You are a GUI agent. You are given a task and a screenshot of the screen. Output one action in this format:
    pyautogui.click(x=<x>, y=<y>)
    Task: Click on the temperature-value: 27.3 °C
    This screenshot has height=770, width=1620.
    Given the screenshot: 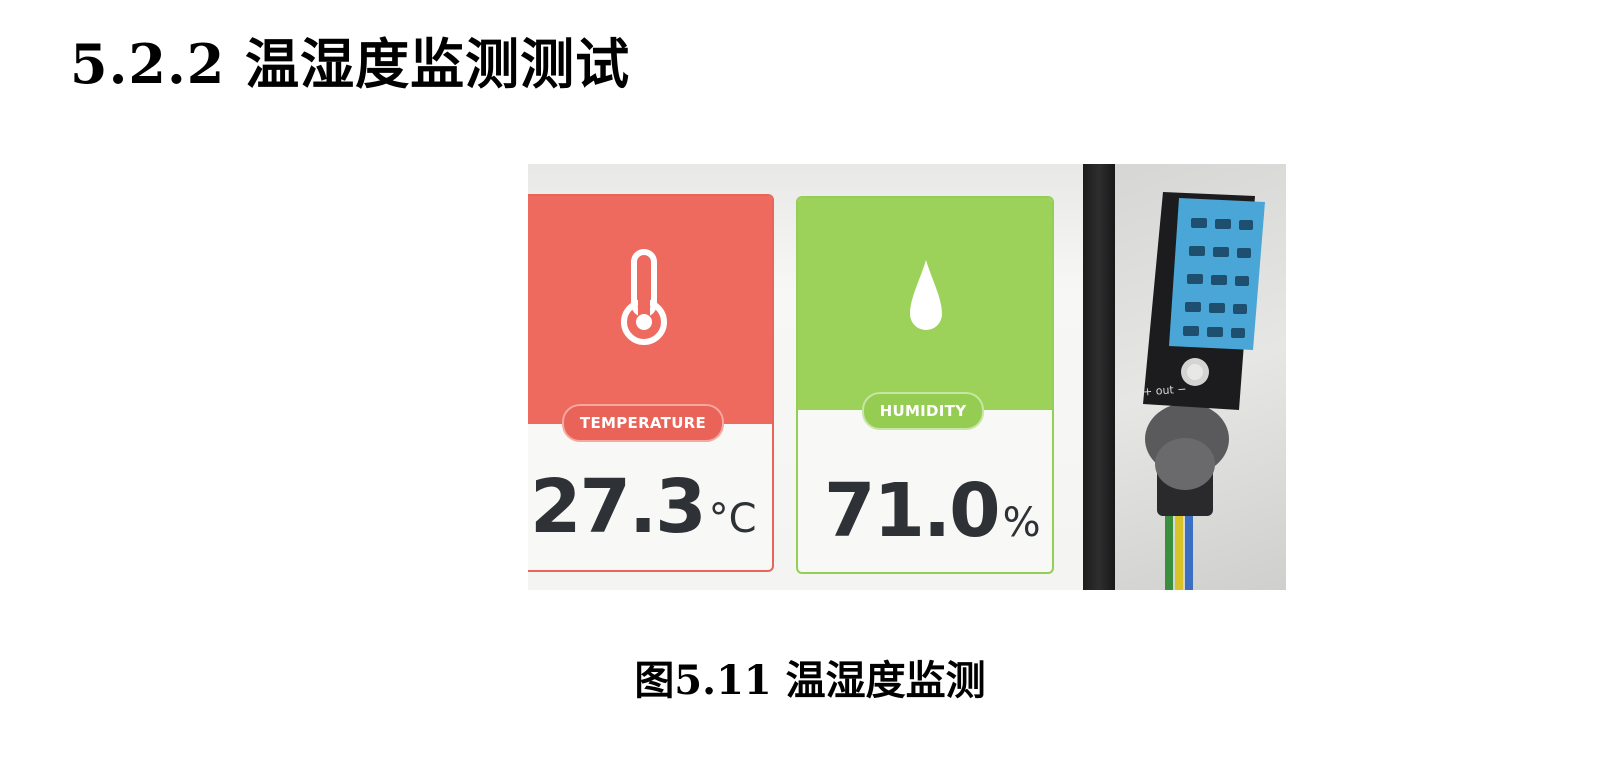 What is the action you would take?
    pyautogui.click(x=643, y=507)
    